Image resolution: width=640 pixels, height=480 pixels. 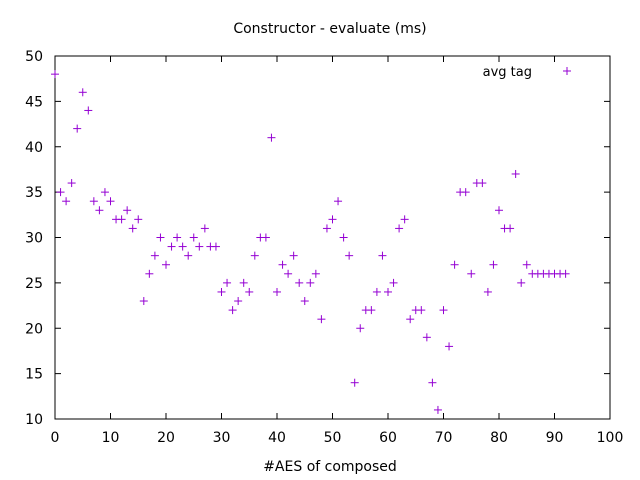 What do you see at coordinates (330, 467) in the screenshot?
I see `x-axis-label: #AES of composed` at bounding box center [330, 467].